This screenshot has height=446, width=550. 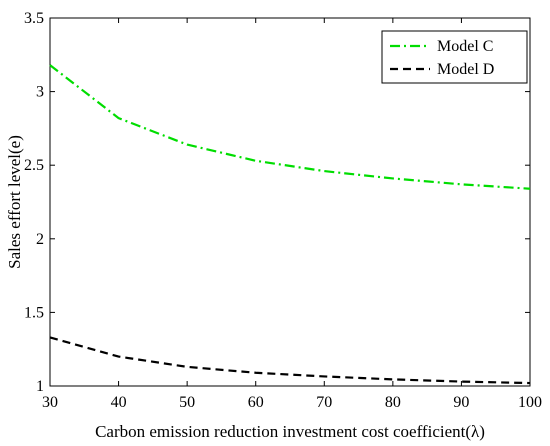 What do you see at coordinates (324, 402) in the screenshot?
I see `x-tick-label: 70` at bounding box center [324, 402].